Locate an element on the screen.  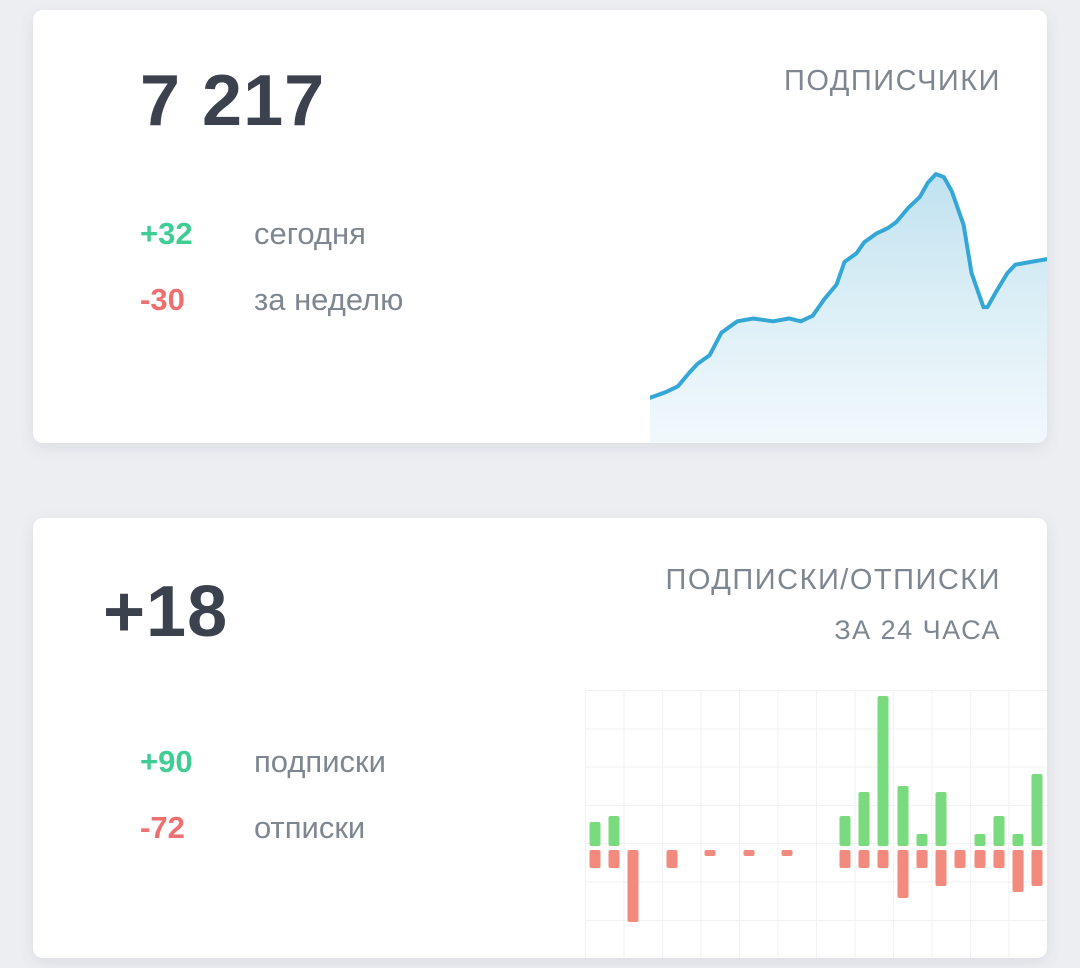
subs-unsubs-stats: +90 подписки -72 отписки is located at coordinates (263, 795).